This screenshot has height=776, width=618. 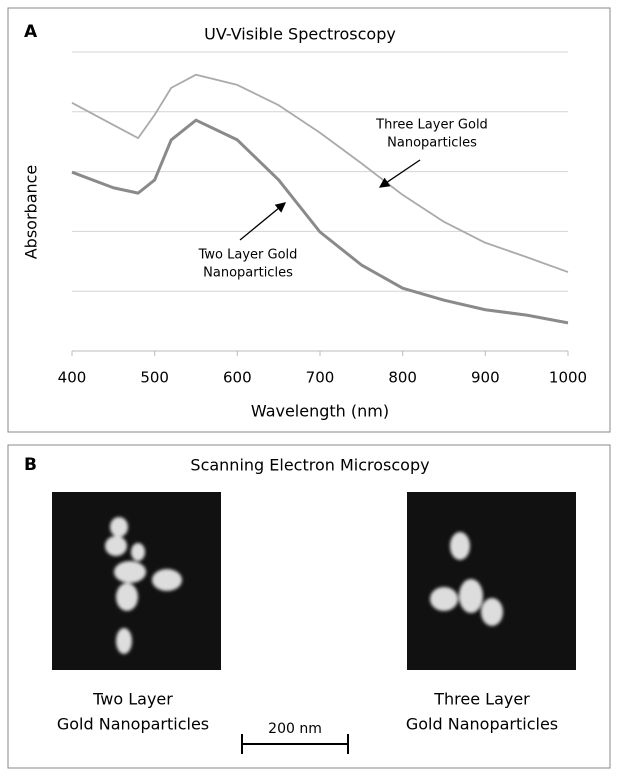 I want to click on annotation: Two Layer Gold, so click(x=248, y=255).